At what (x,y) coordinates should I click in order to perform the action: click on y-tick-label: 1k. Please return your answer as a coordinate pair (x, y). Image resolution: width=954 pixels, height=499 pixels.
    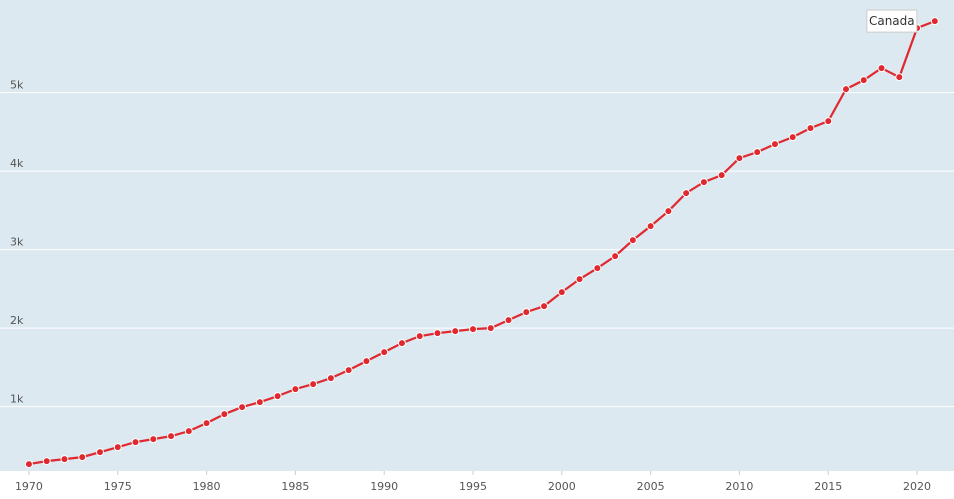
    Looking at the image, I should click on (17, 399).